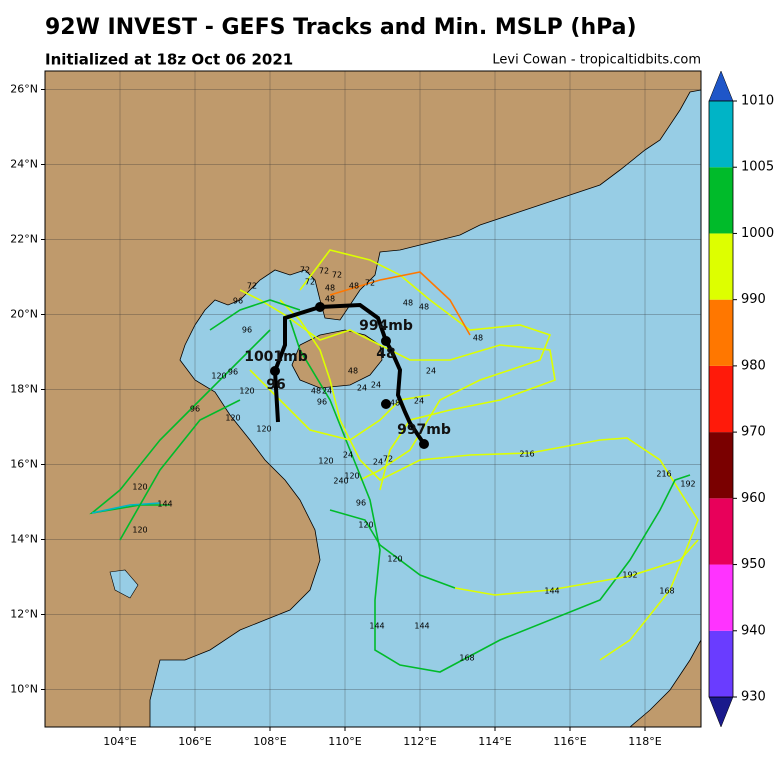 This screenshot has width=779, height=765. Describe the element at coordinates (569, 741) in the screenshot. I see `x-tick-label: 116°E` at that location.